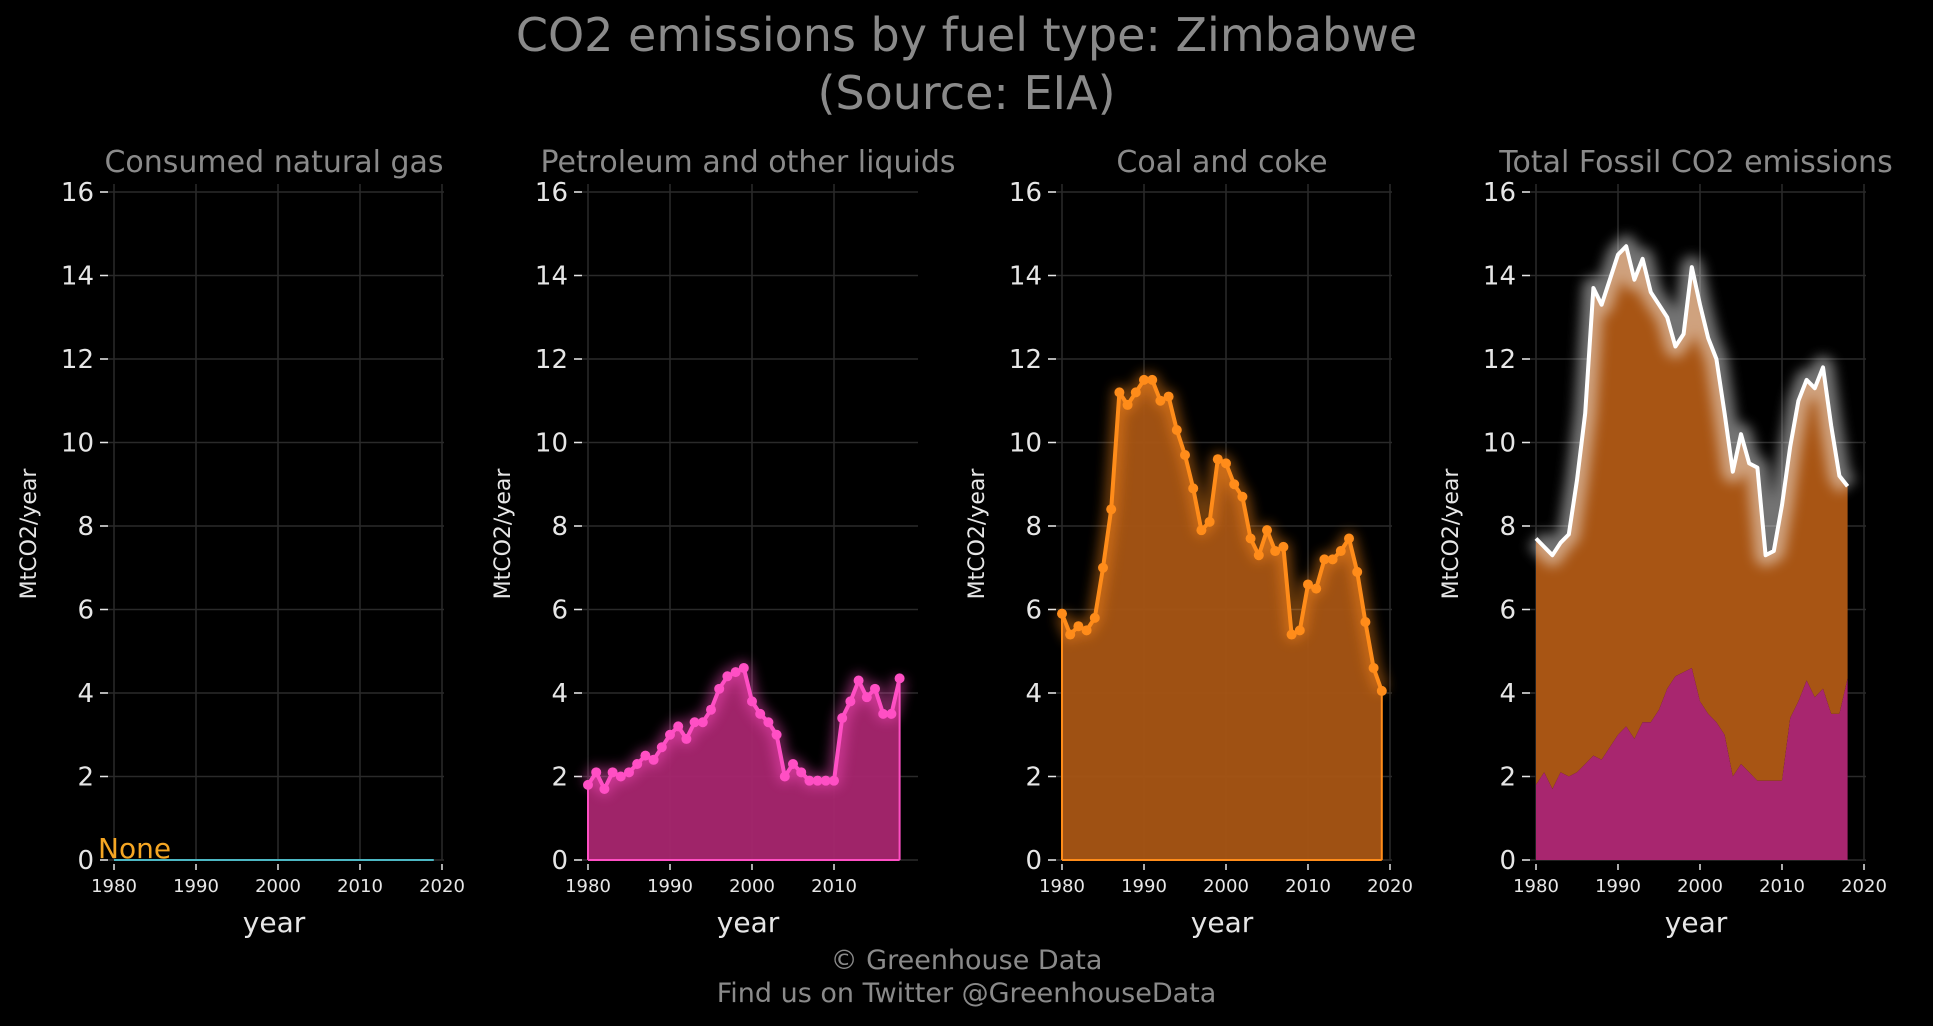 The width and height of the screenshot is (1933, 1026). I want to click on title-line-1: CO2 emissions by fuel type: Zimbabwe, so click(966, 35).